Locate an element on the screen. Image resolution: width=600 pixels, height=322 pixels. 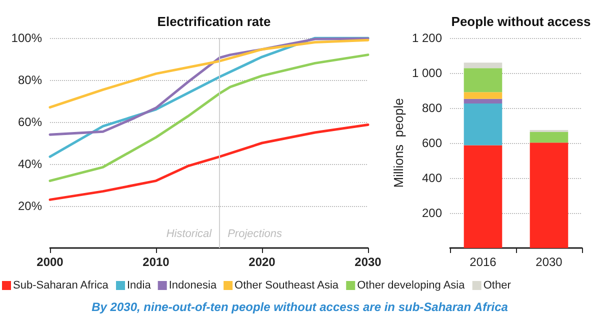
legend-label: Other Southeast Asia is located at coordinates (287, 286).